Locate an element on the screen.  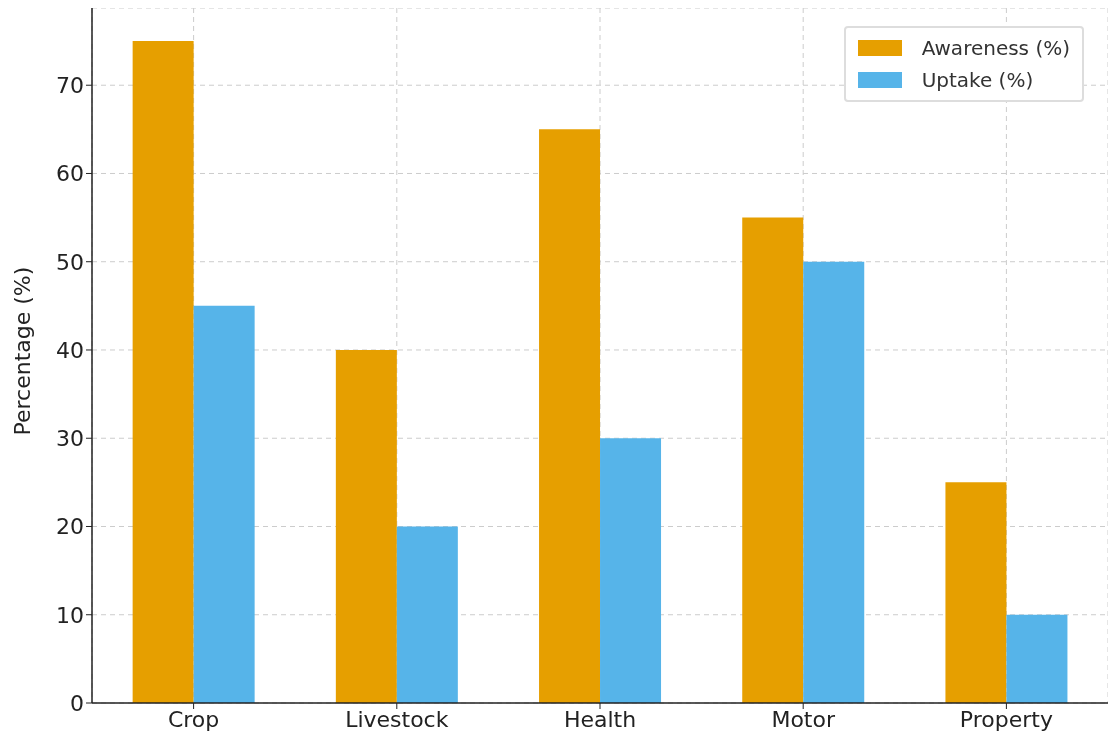
y-tick-label: 50 is located at coordinates (70, 262).